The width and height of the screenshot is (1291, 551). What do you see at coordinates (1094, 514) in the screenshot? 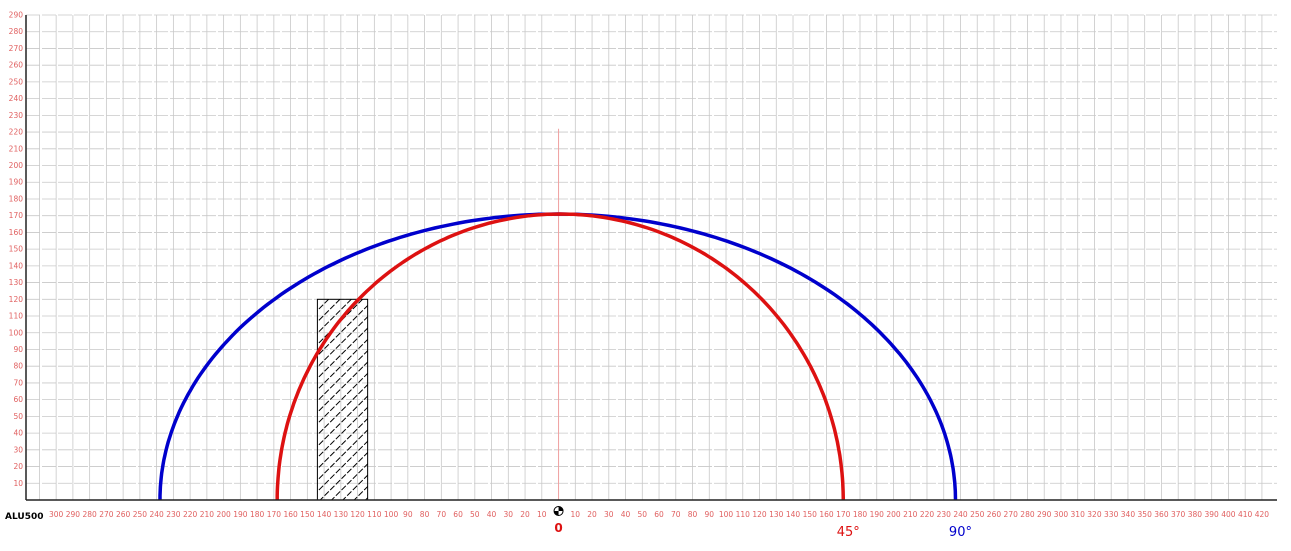
I see `x-tick-label: 320` at bounding box center [1094, 514].